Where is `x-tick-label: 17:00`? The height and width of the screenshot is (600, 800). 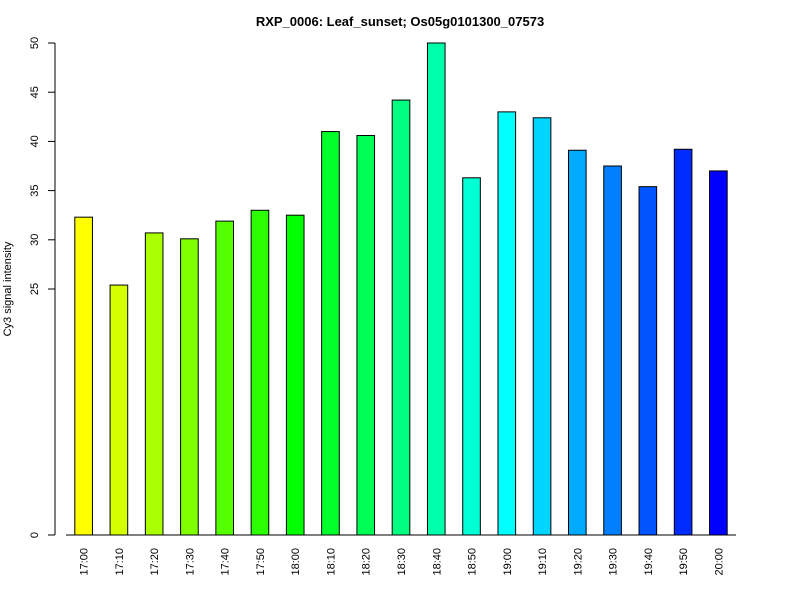 x-tick-label: 17:00 is located at coordinates (85, 562).